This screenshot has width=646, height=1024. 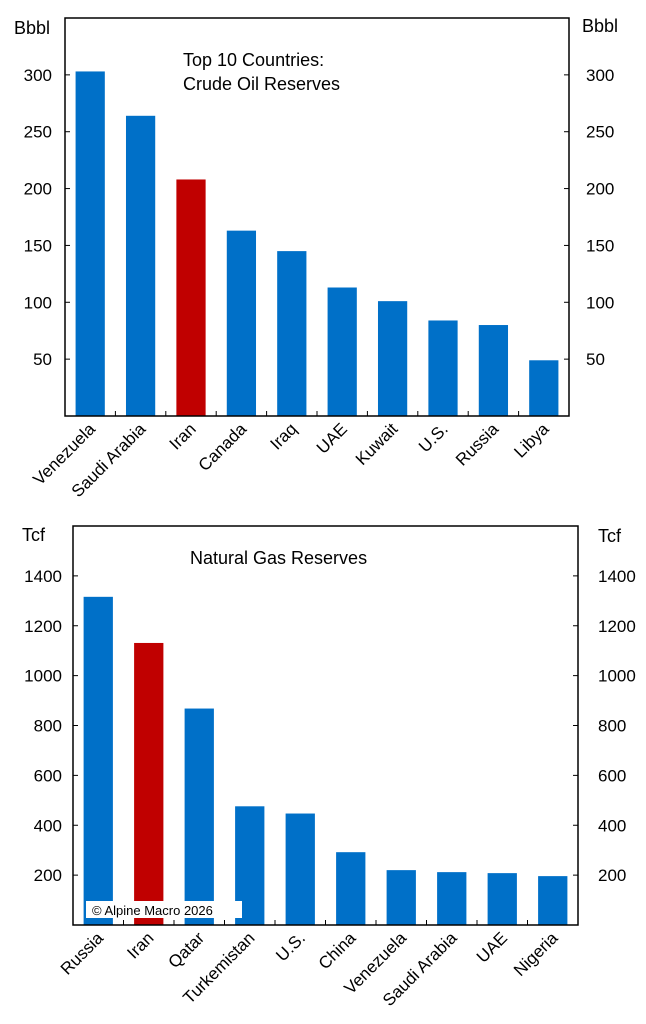 I want to click on y-tick-label-left: 50, so click(x=42, y=359).